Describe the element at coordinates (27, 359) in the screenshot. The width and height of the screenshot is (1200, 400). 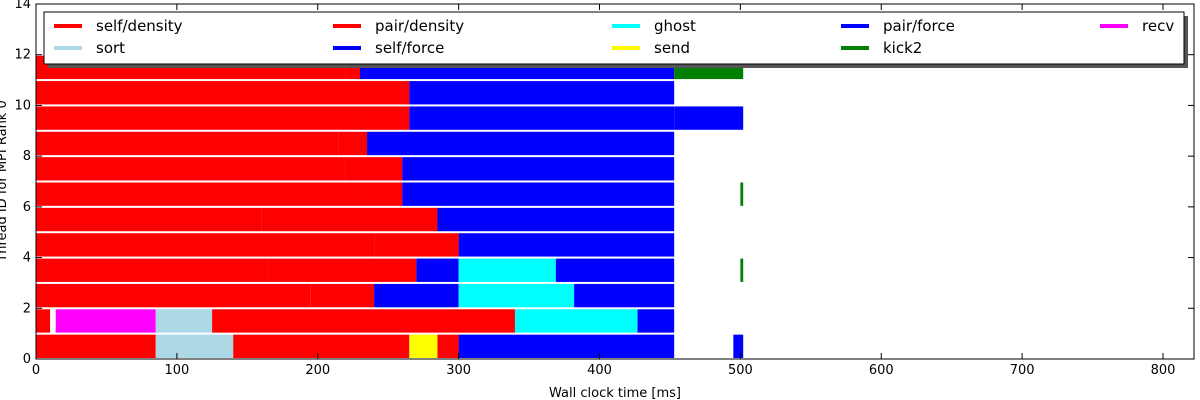
I see `y-tick-label: 0` at that location.